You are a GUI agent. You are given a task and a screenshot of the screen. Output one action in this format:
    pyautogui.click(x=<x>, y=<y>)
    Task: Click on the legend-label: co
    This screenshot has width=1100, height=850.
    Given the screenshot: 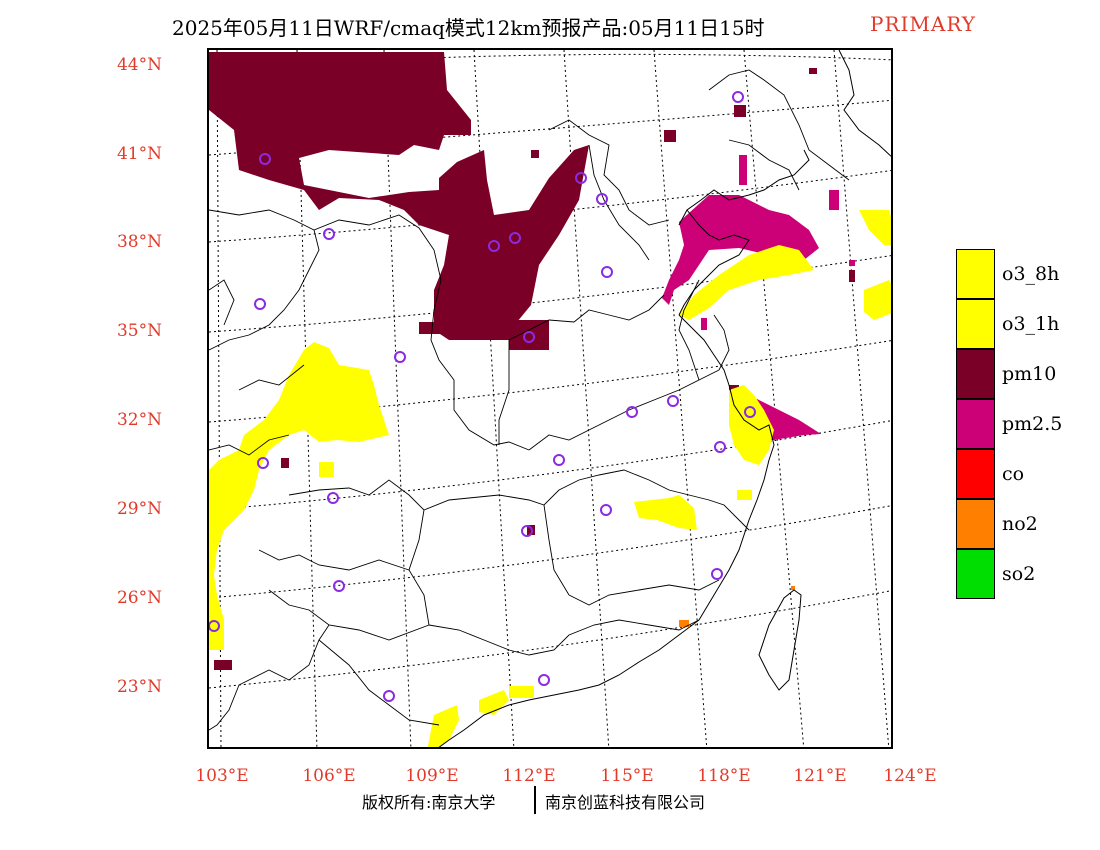 What is the action you would take?
    pyautogui.click(x=1013, y=474)
    